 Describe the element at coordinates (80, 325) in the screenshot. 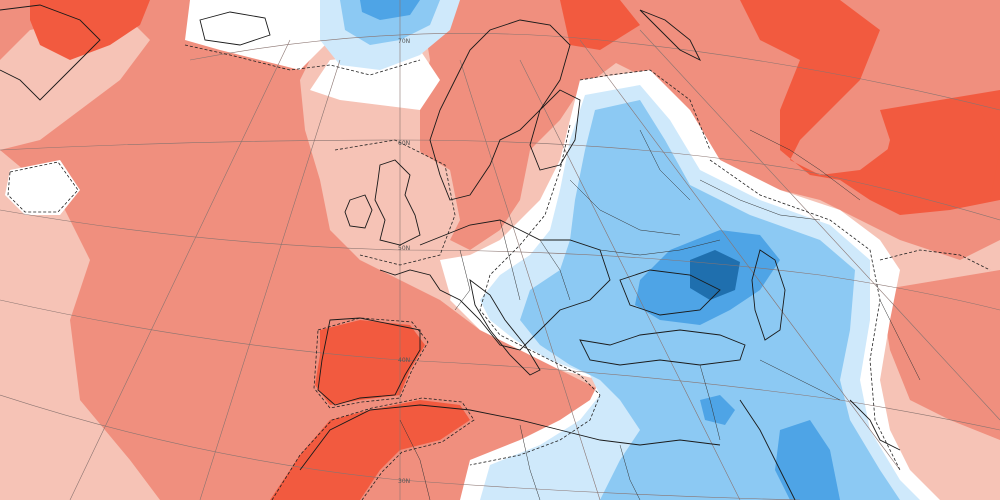

I see `atlantic-west-mild` at that location.